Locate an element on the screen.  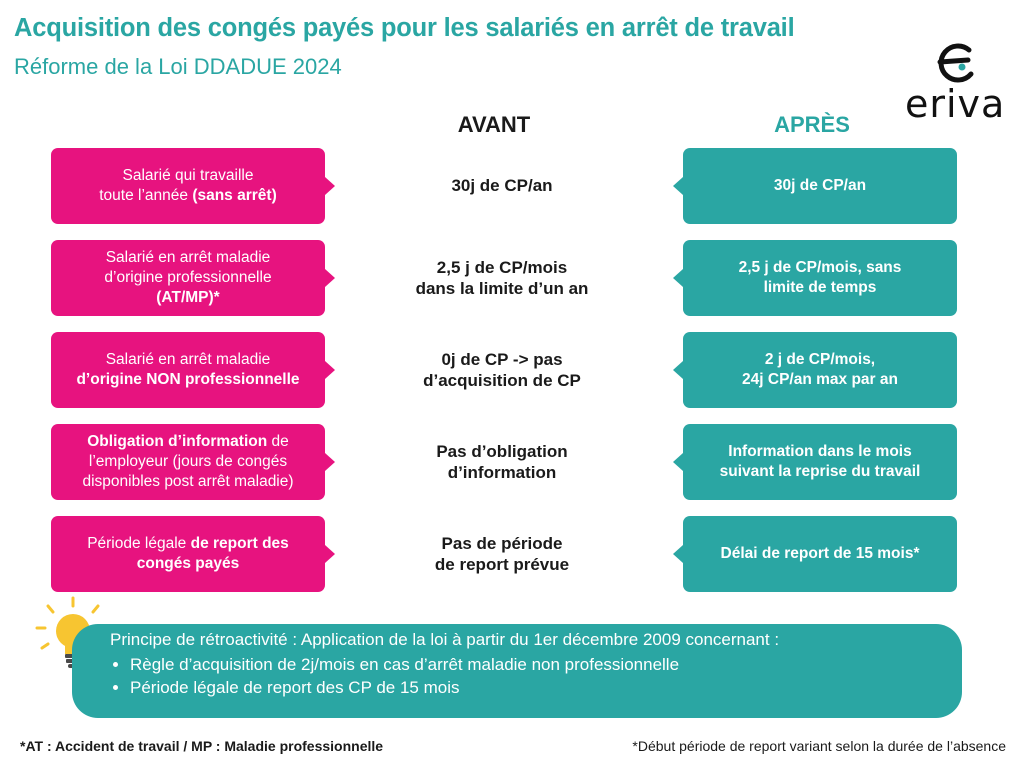
apres-text: suivant la reprise du travail is located at coordinates (820, 471).